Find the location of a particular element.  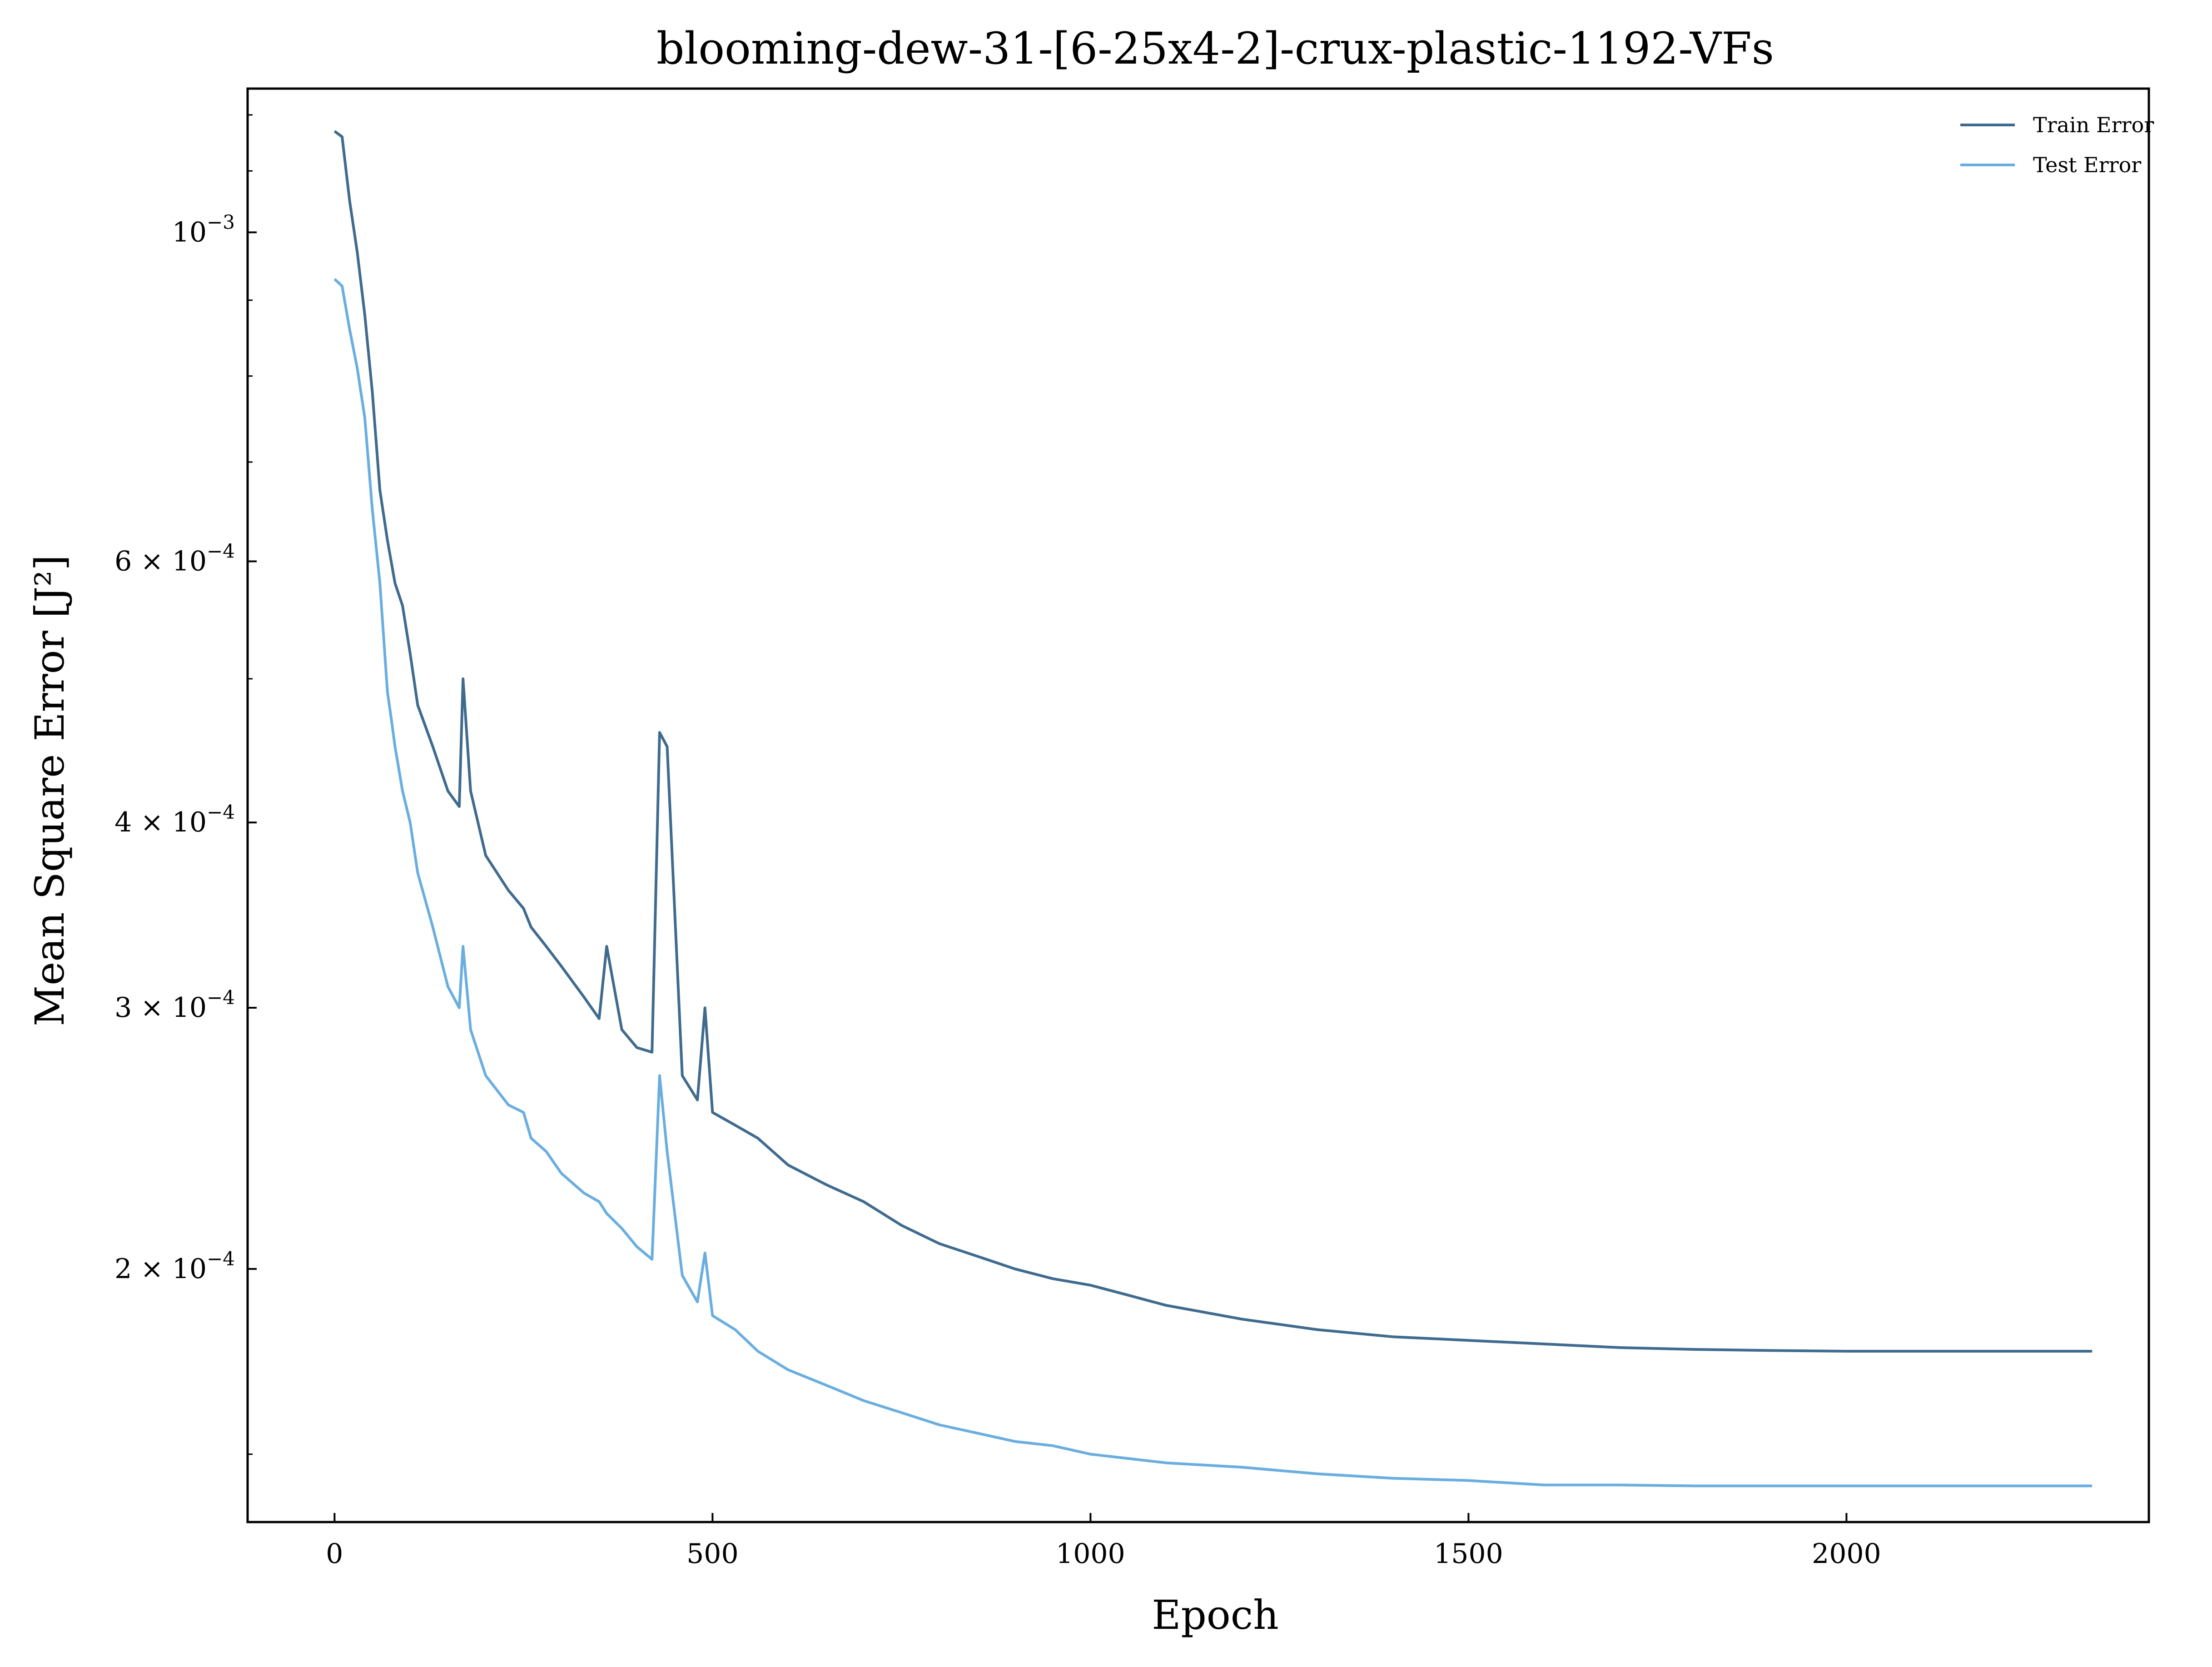

x-tick-label: 0 is located at coordinates (335, 1554).